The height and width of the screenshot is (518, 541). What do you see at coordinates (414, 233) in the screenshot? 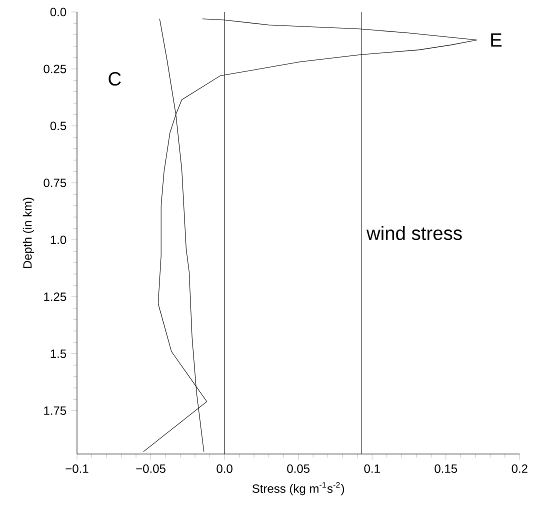
I see `ref-line-label: wind stress` at bounding box center [414, 233].